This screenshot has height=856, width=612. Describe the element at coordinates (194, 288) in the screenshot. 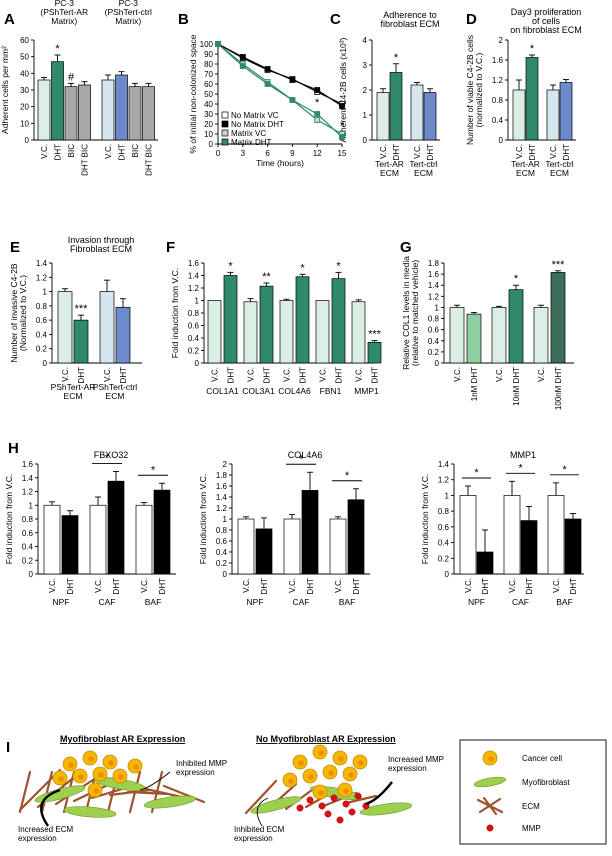

I see `y-tick-label: 1.2` at that location.